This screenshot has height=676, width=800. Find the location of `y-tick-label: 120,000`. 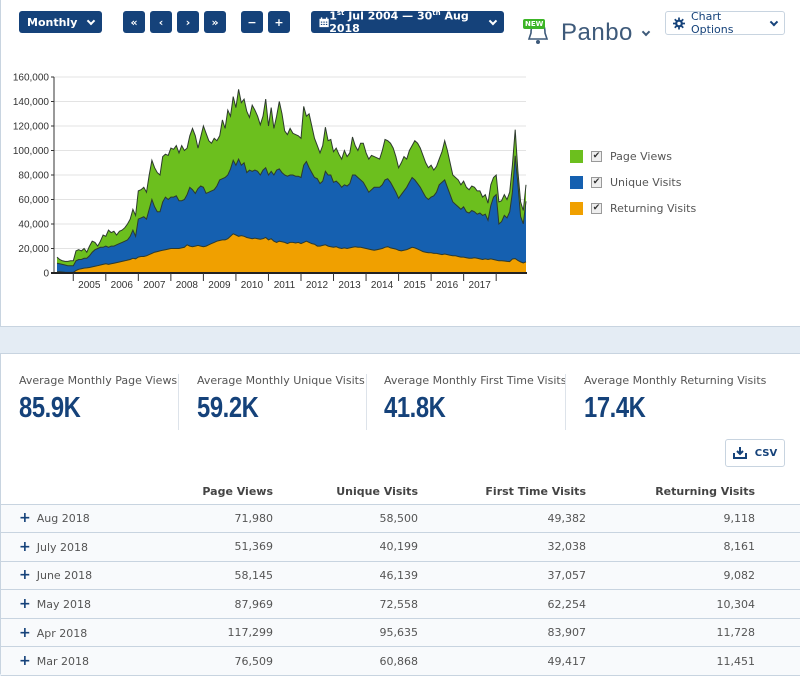

y-tick-label: 120,000 is located at coordinates (31, 127).